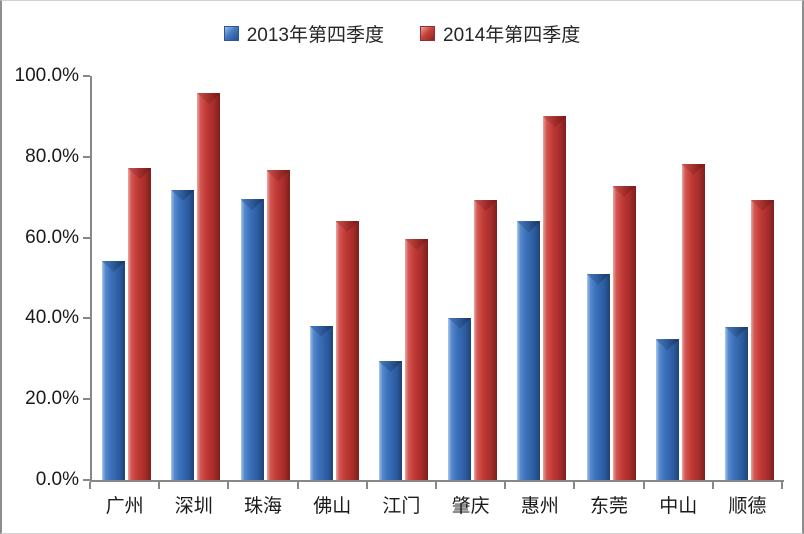  I want to click on x-axis-label: 东莞, so click(609, 506).